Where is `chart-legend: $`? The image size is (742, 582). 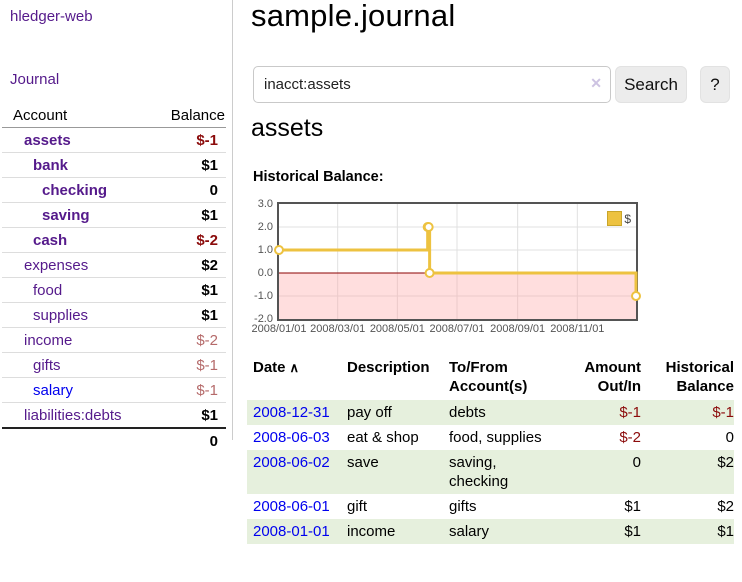 chart-legend: $ is located at coordinates (619, 218).